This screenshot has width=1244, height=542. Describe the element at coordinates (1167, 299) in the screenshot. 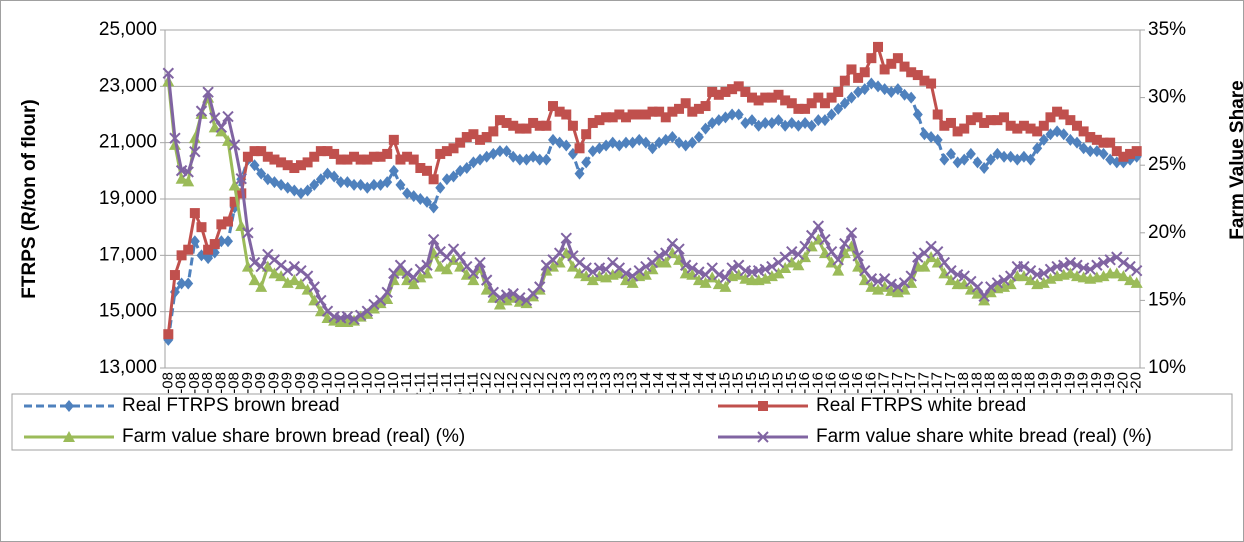

I see `y2-tick-label: 15%` at that location.